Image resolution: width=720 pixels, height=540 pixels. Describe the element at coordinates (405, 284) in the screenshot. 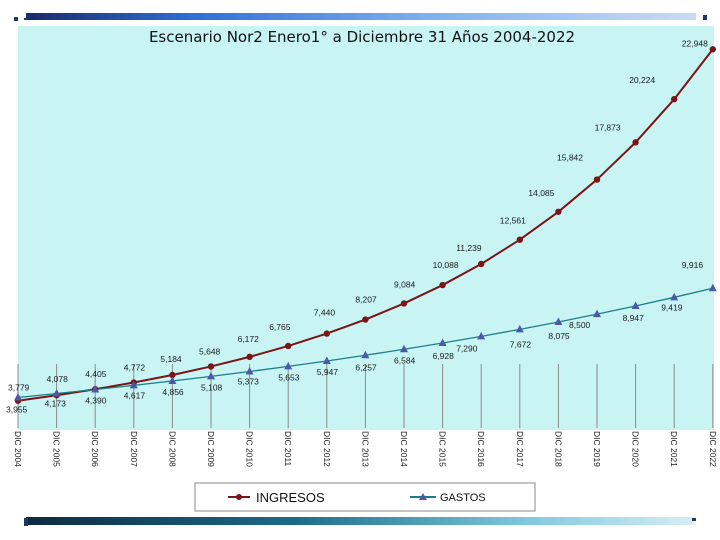

I see `ingresos-data-label: 9,084` at that location.